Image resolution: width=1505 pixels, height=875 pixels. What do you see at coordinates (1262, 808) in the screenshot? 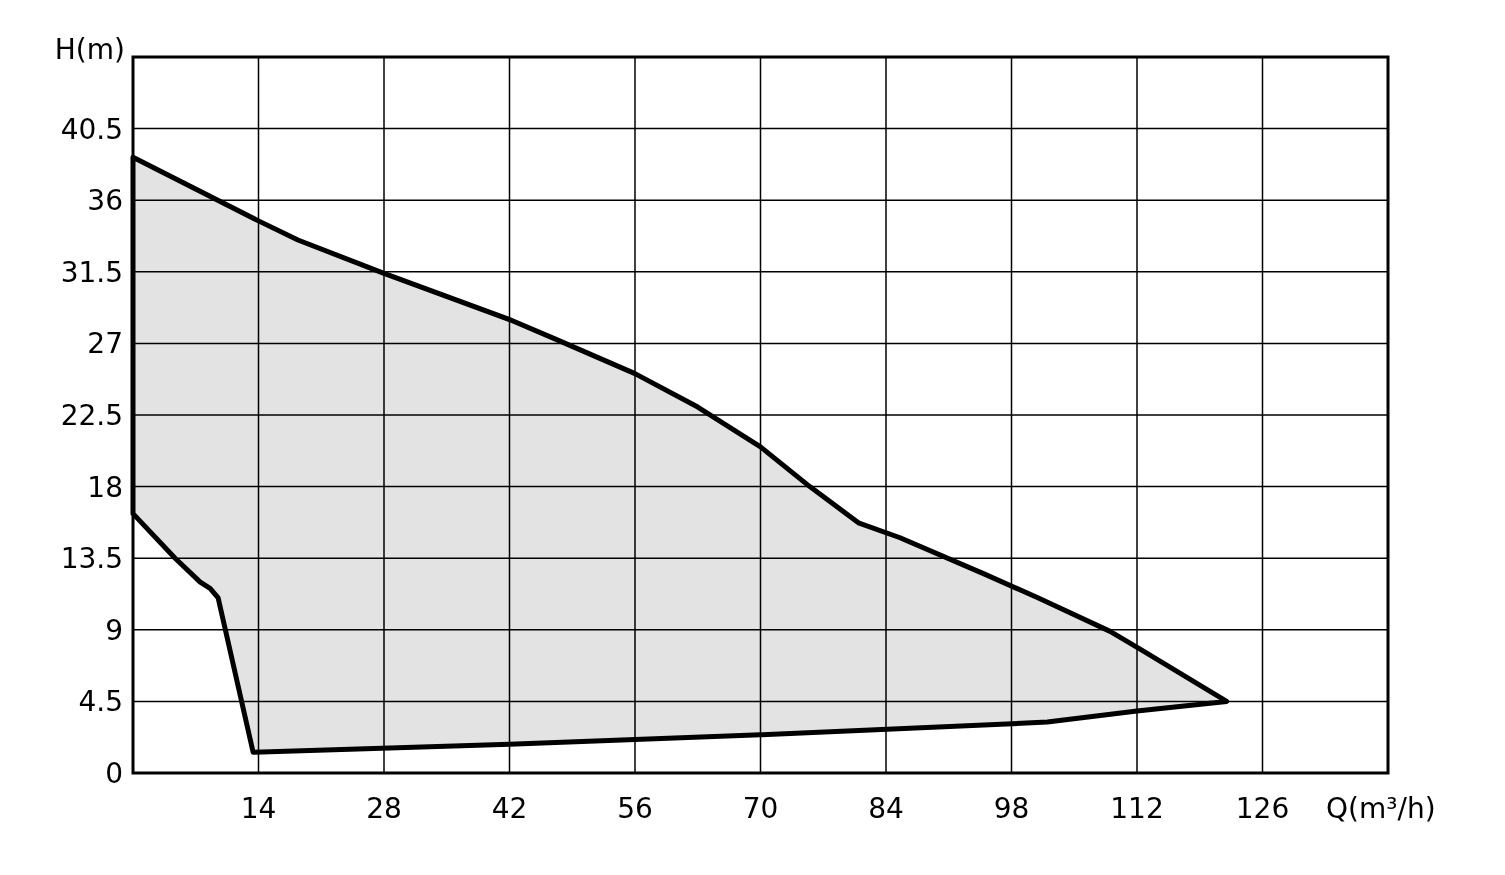
I see `x-tick-label: 126` at bounding box center [1262, 808].